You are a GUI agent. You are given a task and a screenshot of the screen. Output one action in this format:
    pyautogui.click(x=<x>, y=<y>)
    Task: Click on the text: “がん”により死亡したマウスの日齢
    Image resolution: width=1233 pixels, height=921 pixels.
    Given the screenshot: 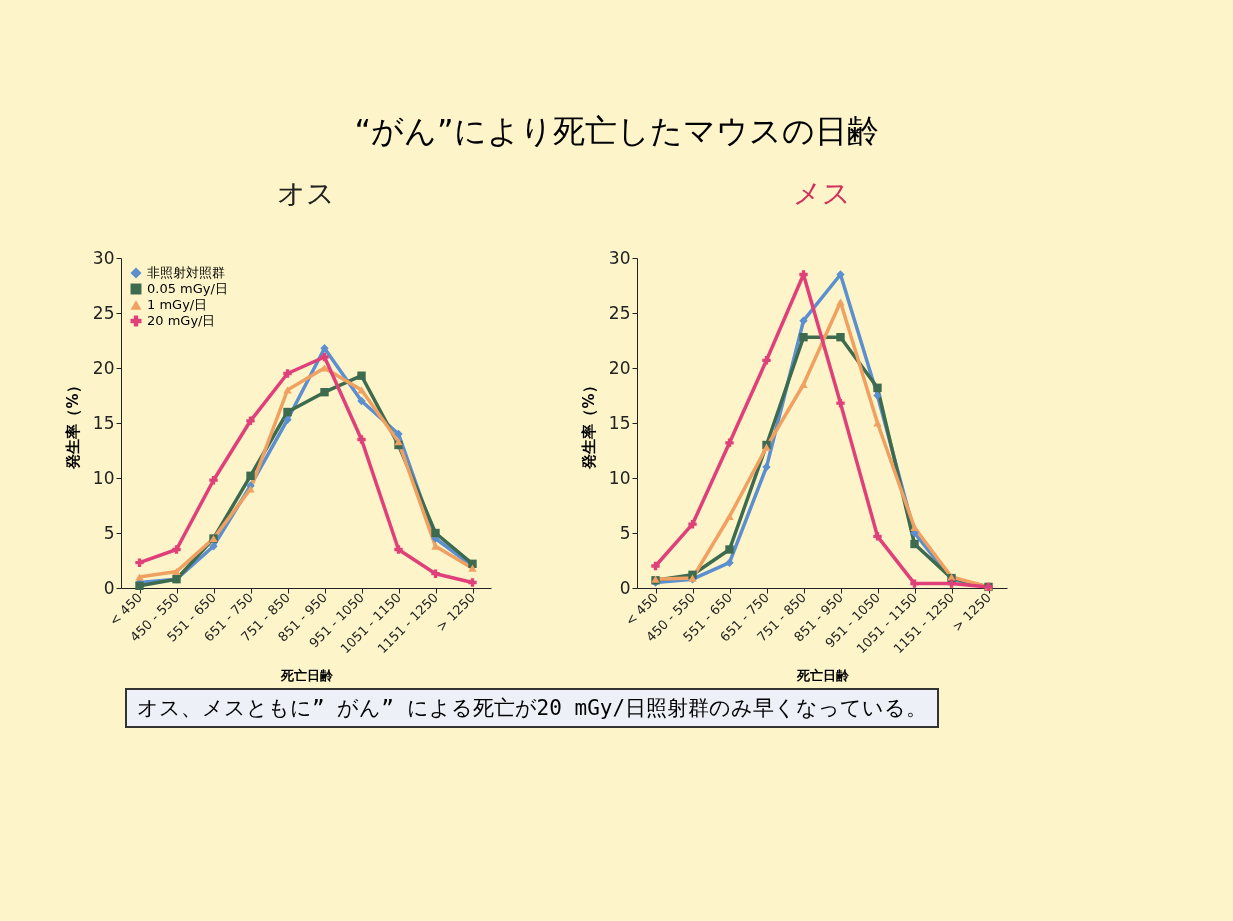 What is the action you would take?
    pyautogui.click(x=616, y=131)
    